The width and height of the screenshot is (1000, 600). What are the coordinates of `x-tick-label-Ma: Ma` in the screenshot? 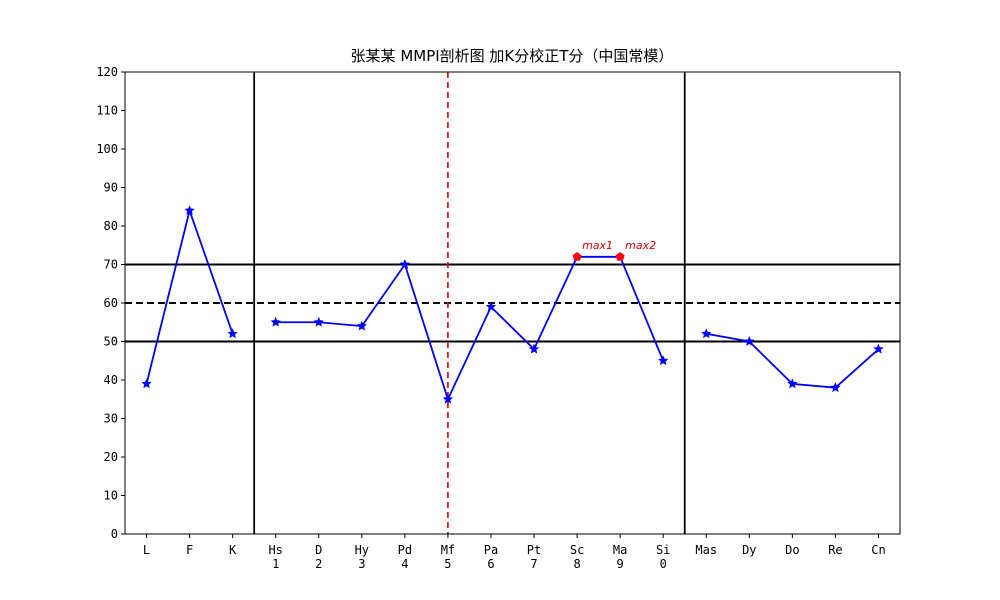 It's located at (620, 550).